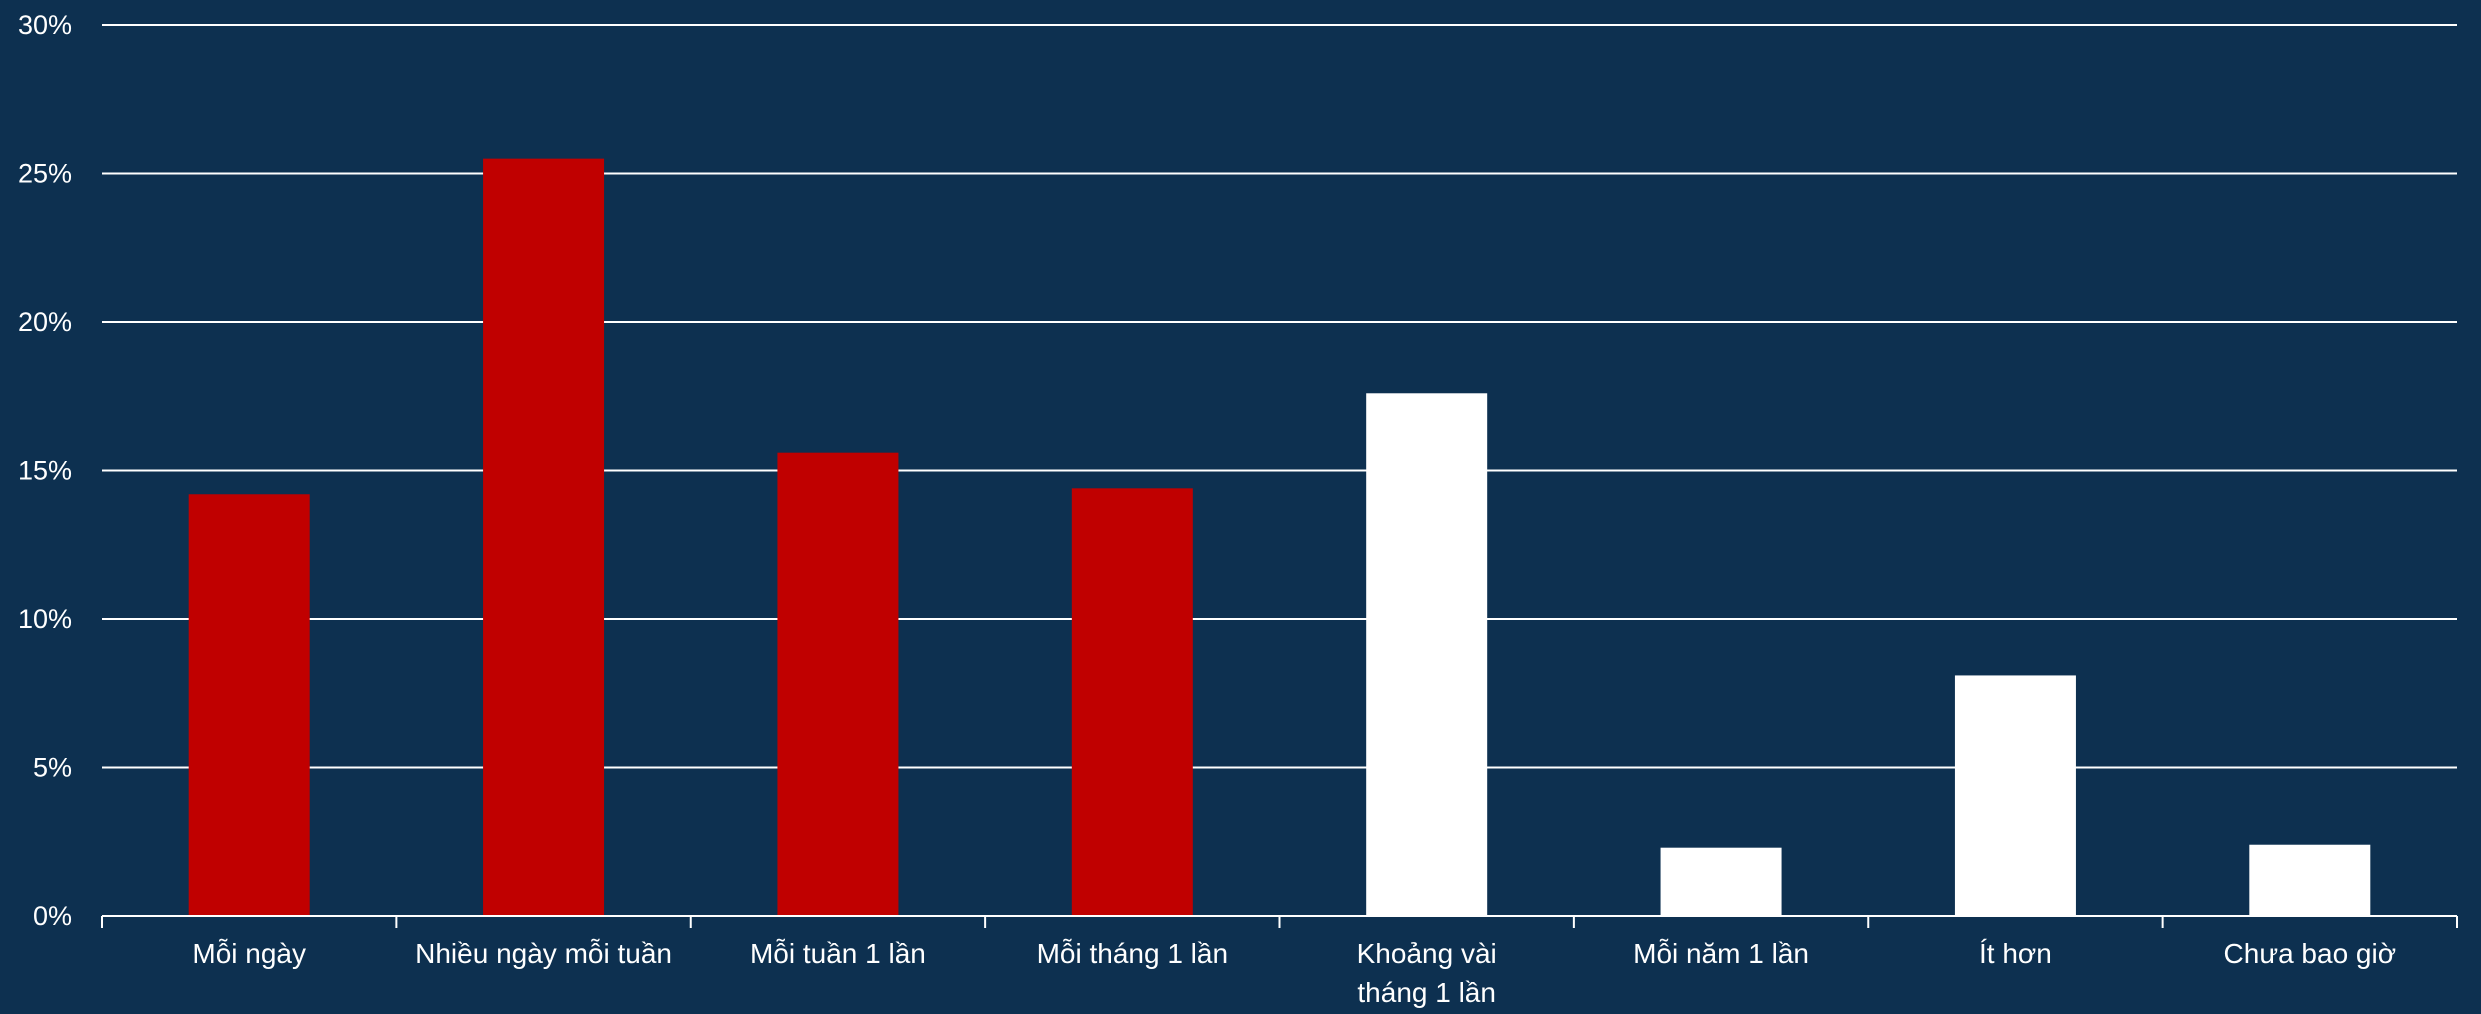 The height and width of the screenshot is (1014, 2481). I want to click on y-tick-label: 15%, so click(45, 471).